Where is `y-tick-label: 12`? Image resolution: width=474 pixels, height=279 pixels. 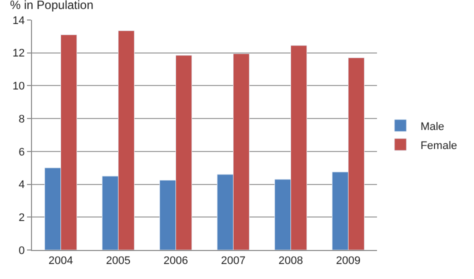
y-tick-label: 12 is located at coordinates (18, 54).